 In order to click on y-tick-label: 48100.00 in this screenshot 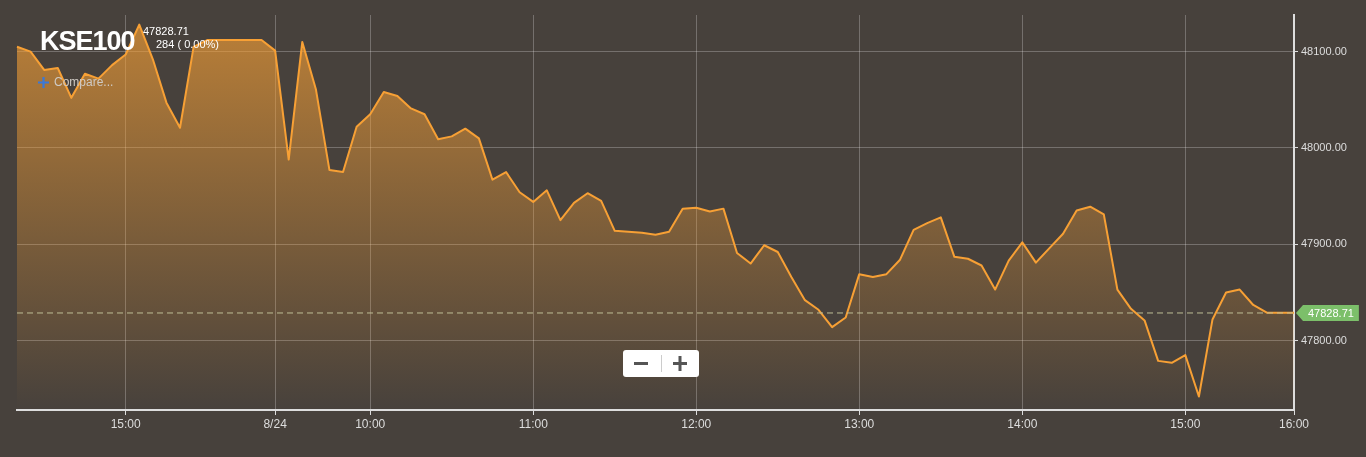, I will do `click(1324, 50)`.